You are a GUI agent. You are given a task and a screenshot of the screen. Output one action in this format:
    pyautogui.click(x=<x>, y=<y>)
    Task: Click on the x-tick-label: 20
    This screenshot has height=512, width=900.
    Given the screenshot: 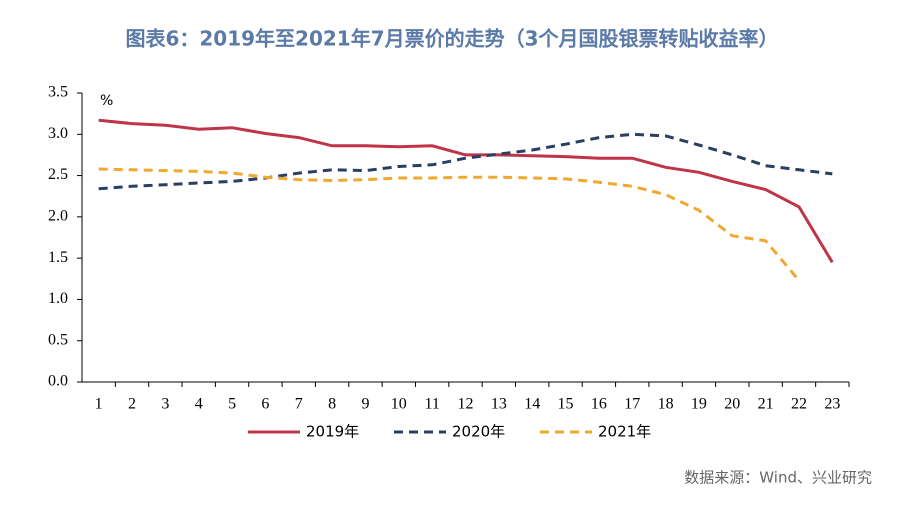 What is the action you would take?
    pyautogui.click(x=732, y=404)
    